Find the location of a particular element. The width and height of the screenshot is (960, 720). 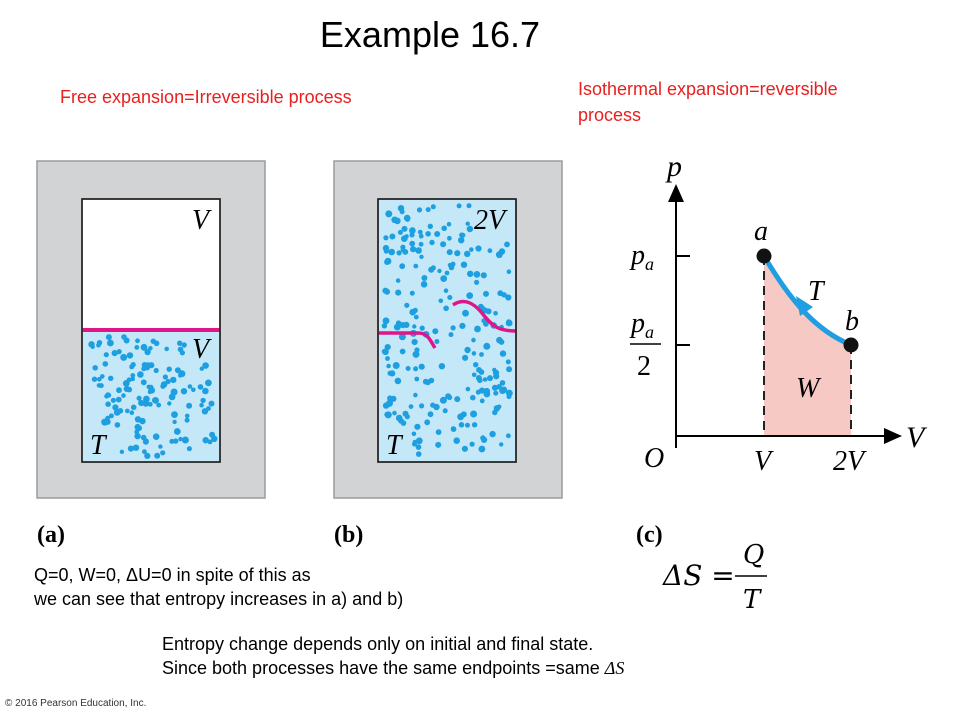

panel-c-pv-graph: p V O pa pa 2 V 2V a b T W is located at coordinates (778, 313).